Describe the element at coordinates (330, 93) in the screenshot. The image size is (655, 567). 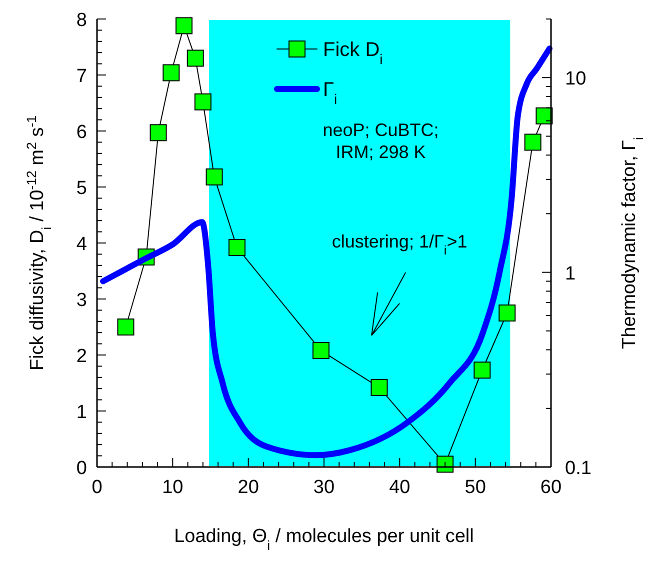
I see `legend-label: Γ$_{i}$` at that location.